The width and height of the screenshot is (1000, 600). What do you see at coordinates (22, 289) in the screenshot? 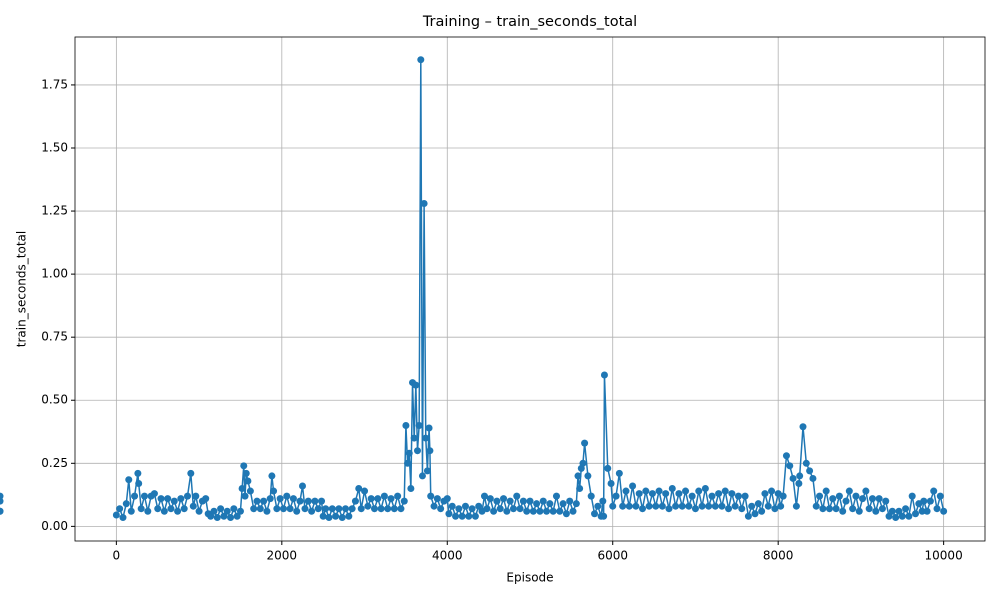
I see `y-axis-label: train_seconds_total` at bounding box center [22, 289].